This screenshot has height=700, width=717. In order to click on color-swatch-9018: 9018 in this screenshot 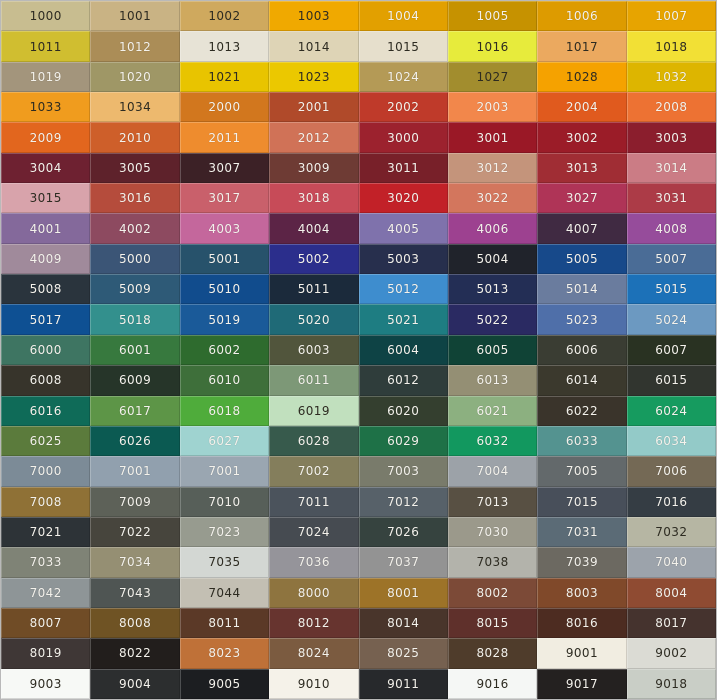, I will do `click(671, 683)`.